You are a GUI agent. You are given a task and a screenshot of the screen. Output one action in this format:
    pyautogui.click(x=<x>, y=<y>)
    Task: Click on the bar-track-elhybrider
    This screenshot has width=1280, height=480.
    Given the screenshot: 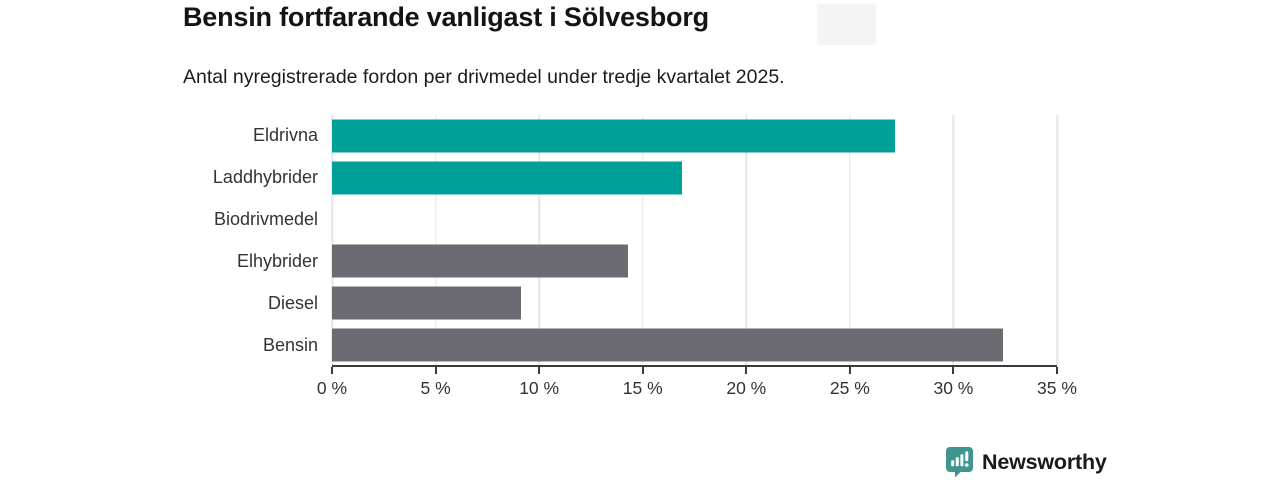 What is the action you would take?
    pyautogui.click(x=694, y=261)
    